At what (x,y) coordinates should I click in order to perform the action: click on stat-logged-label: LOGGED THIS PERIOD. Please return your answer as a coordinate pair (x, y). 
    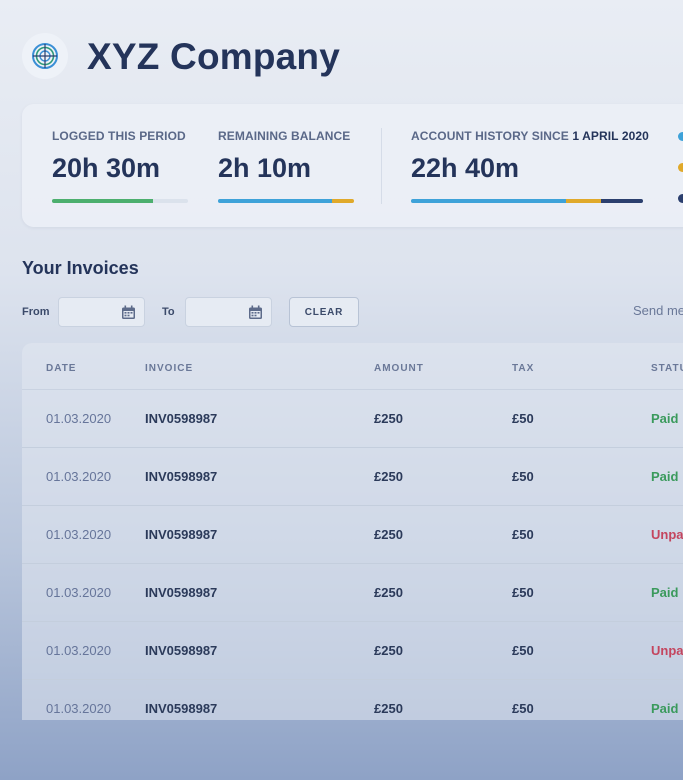
    Looking at the image, I should click on (119, 136).